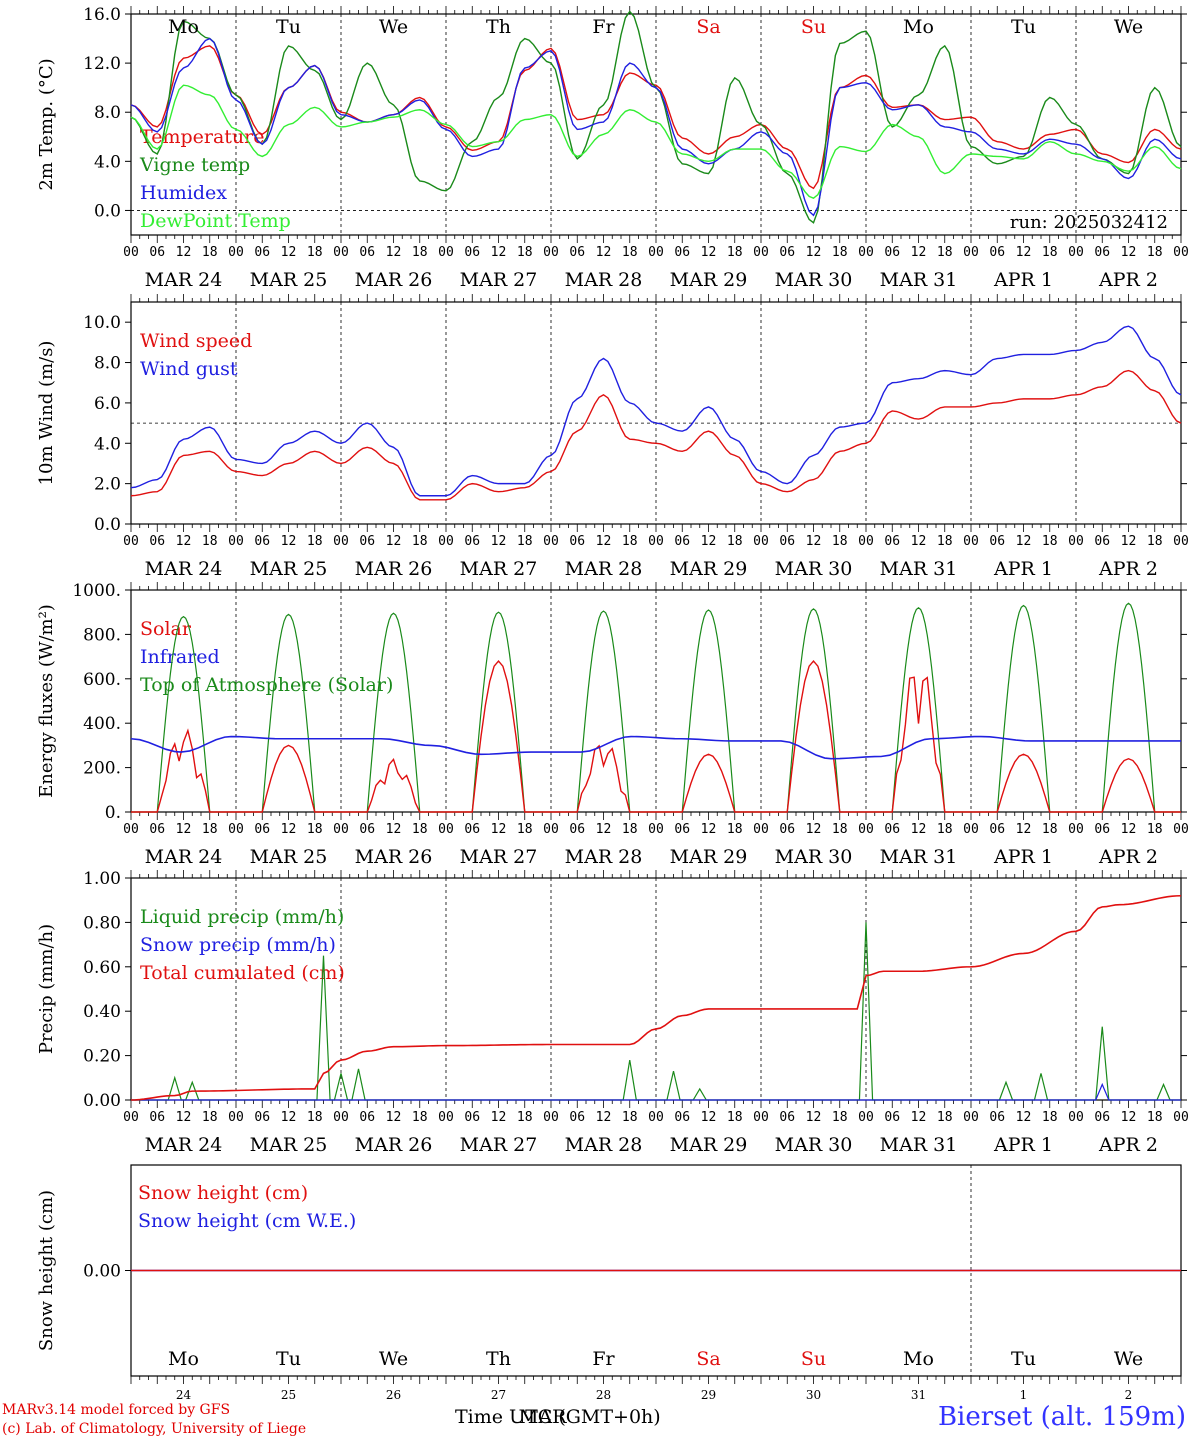  I want to click on legend-entry: Vigne temp, so click(194, 165).